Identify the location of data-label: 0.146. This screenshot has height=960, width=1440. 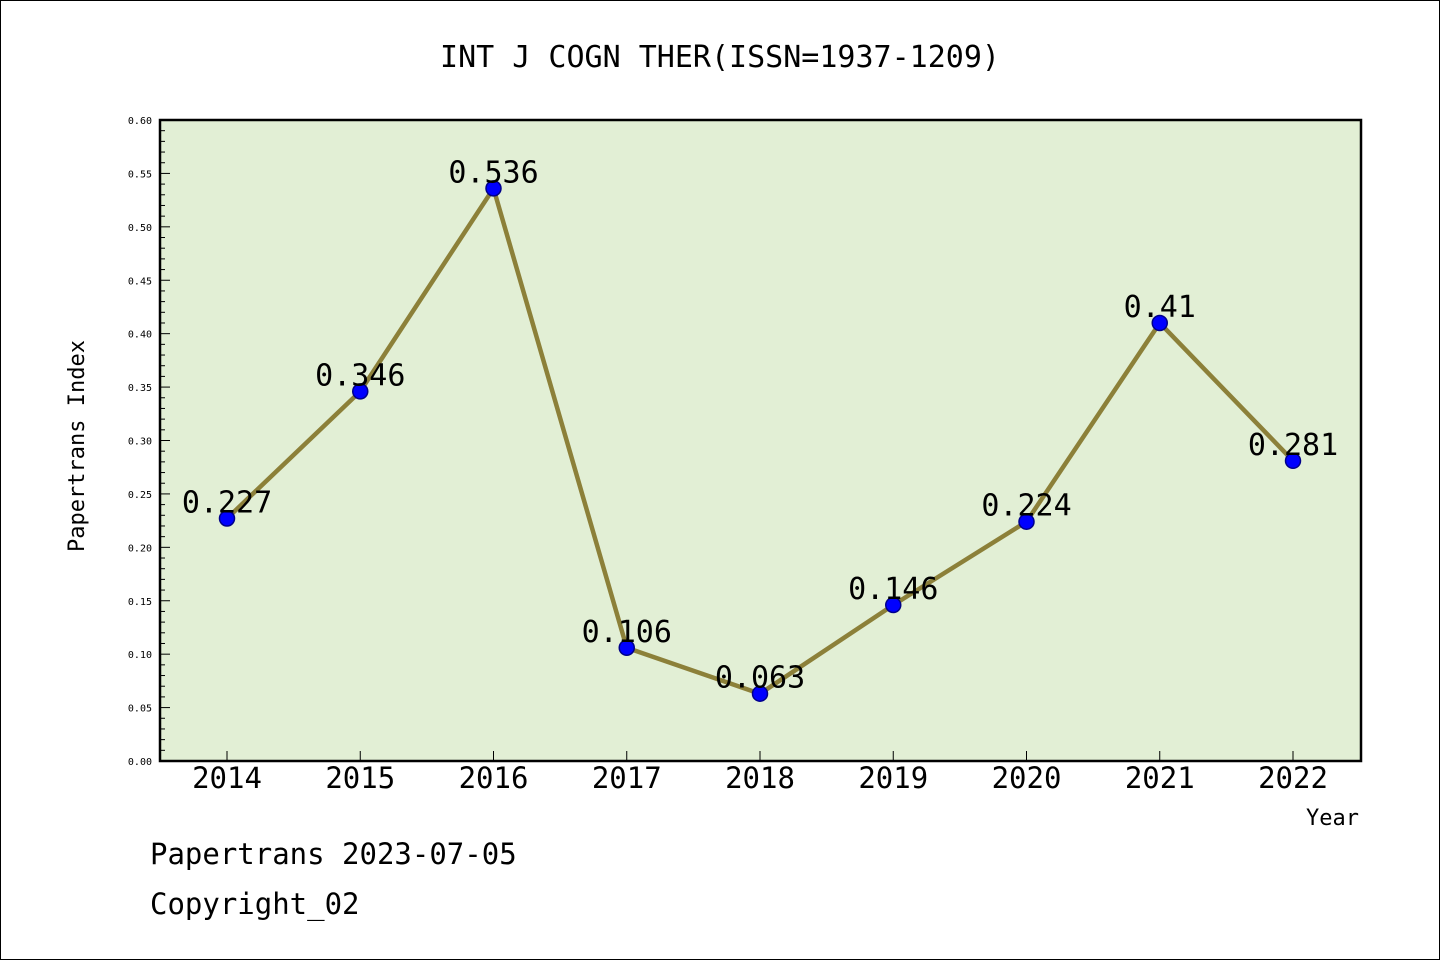
(893, 589).